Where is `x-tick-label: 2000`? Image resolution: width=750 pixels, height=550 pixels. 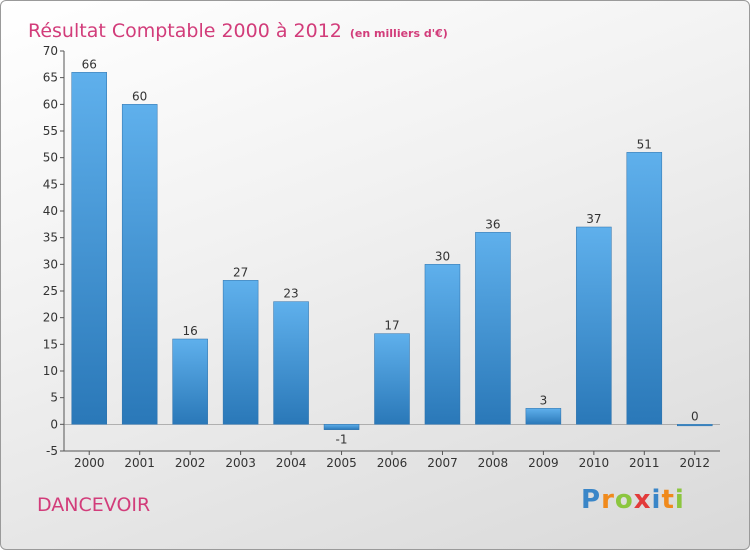 x-tick-label: 2000 is located at coordinates (89, 463).